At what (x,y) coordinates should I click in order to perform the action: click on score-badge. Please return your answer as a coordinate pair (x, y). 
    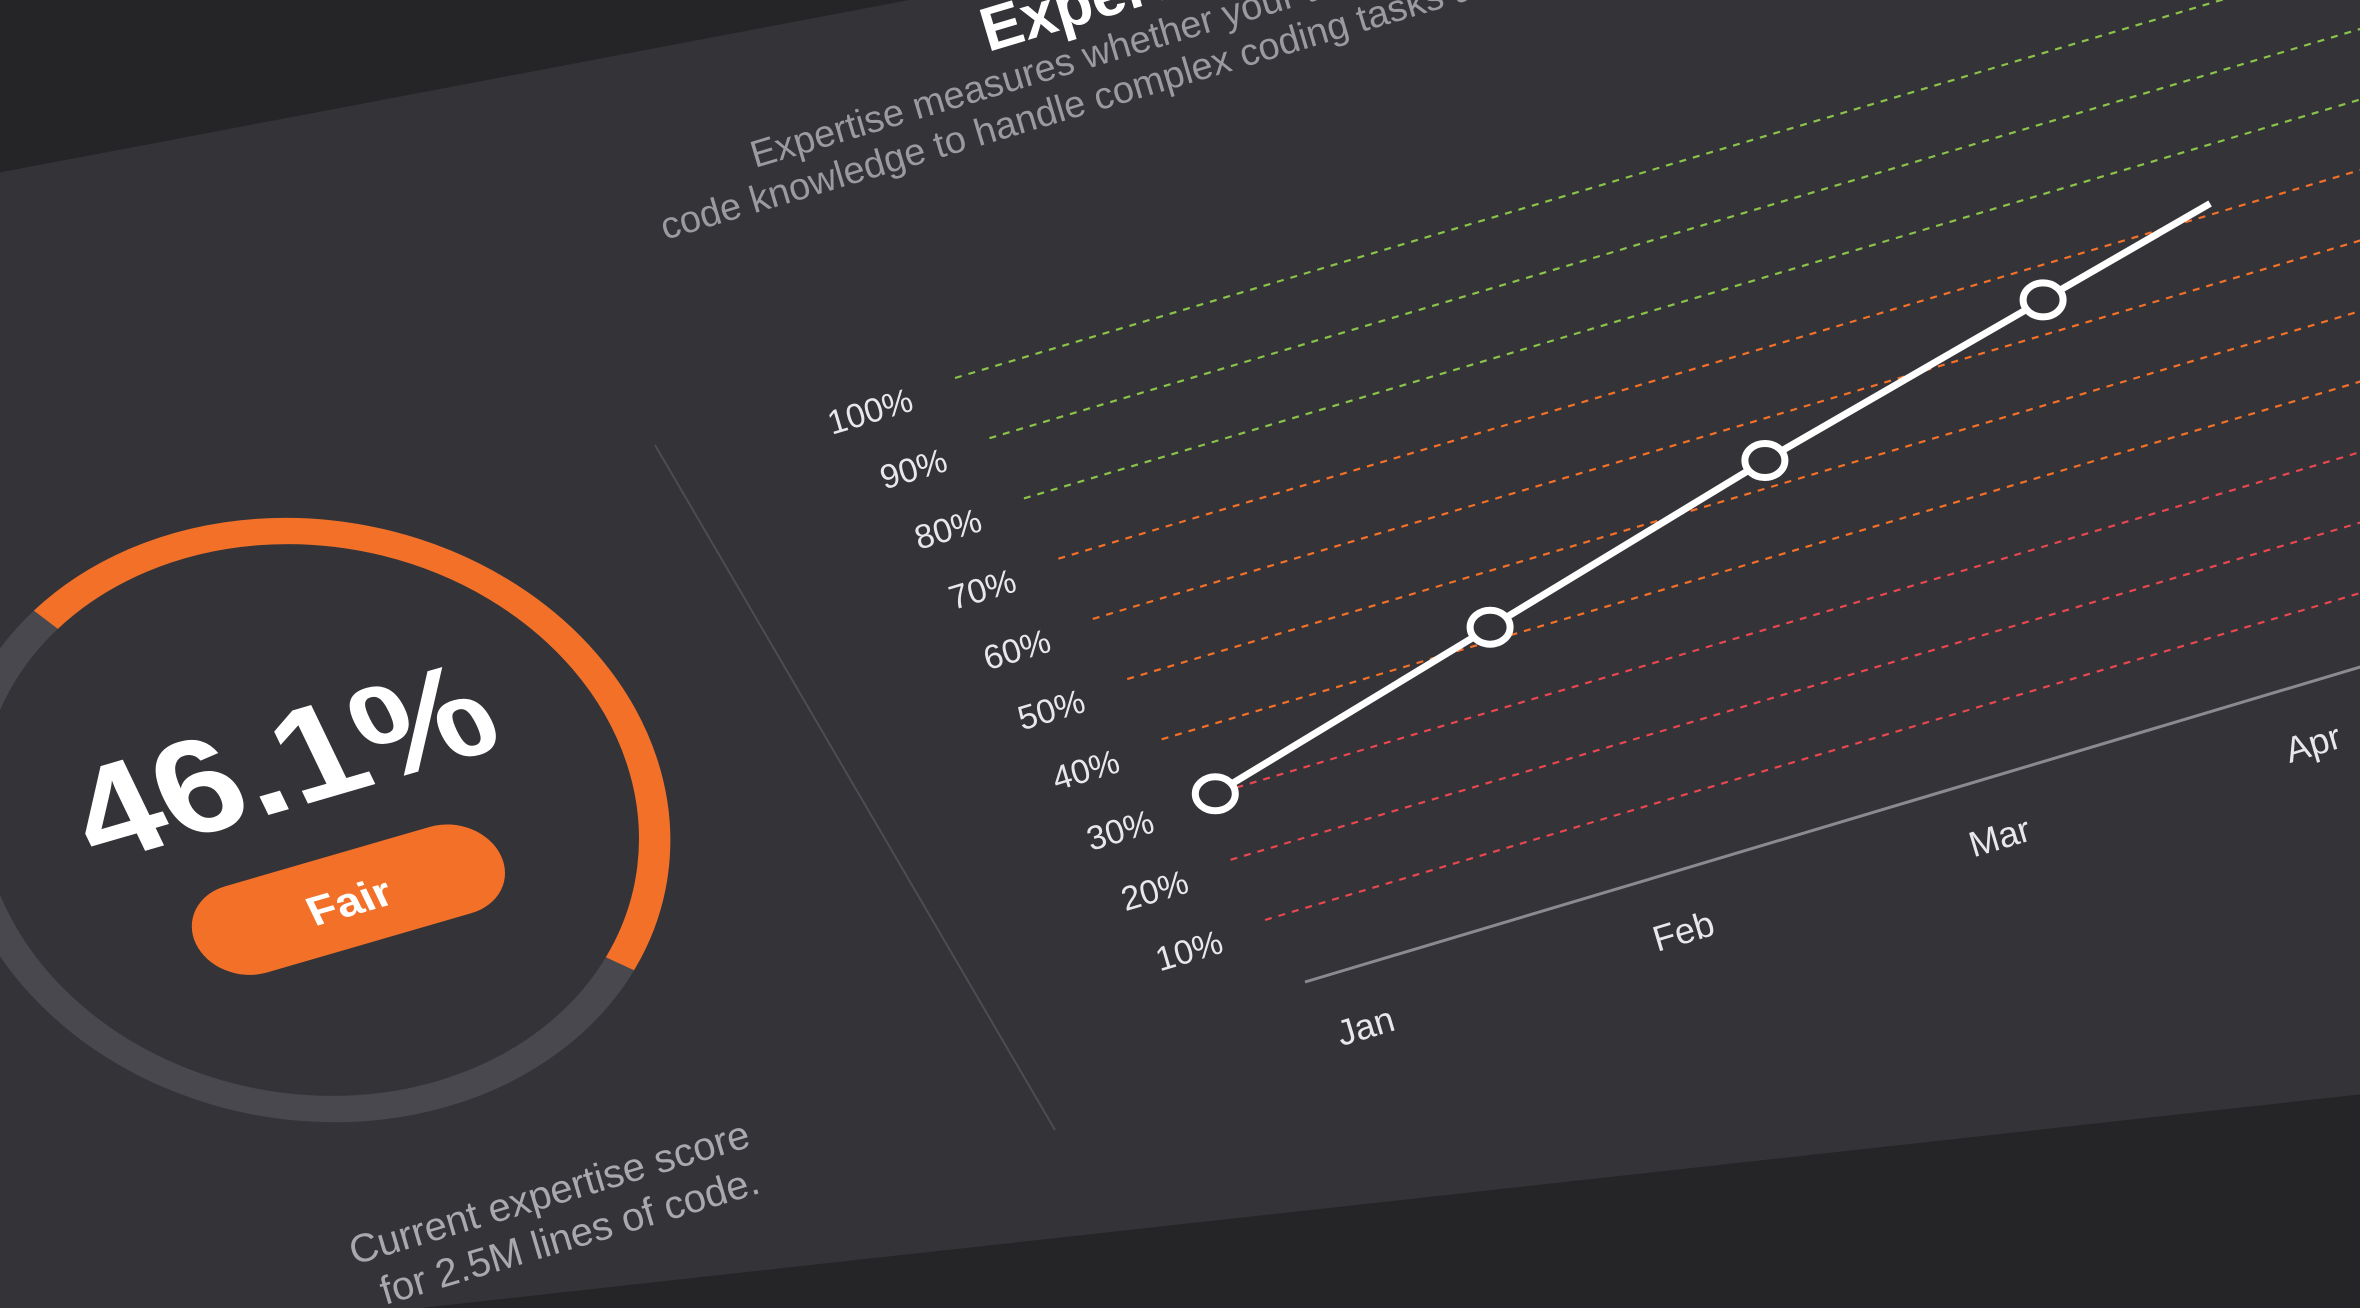
    Looking at the image, I should click on (348, 899).